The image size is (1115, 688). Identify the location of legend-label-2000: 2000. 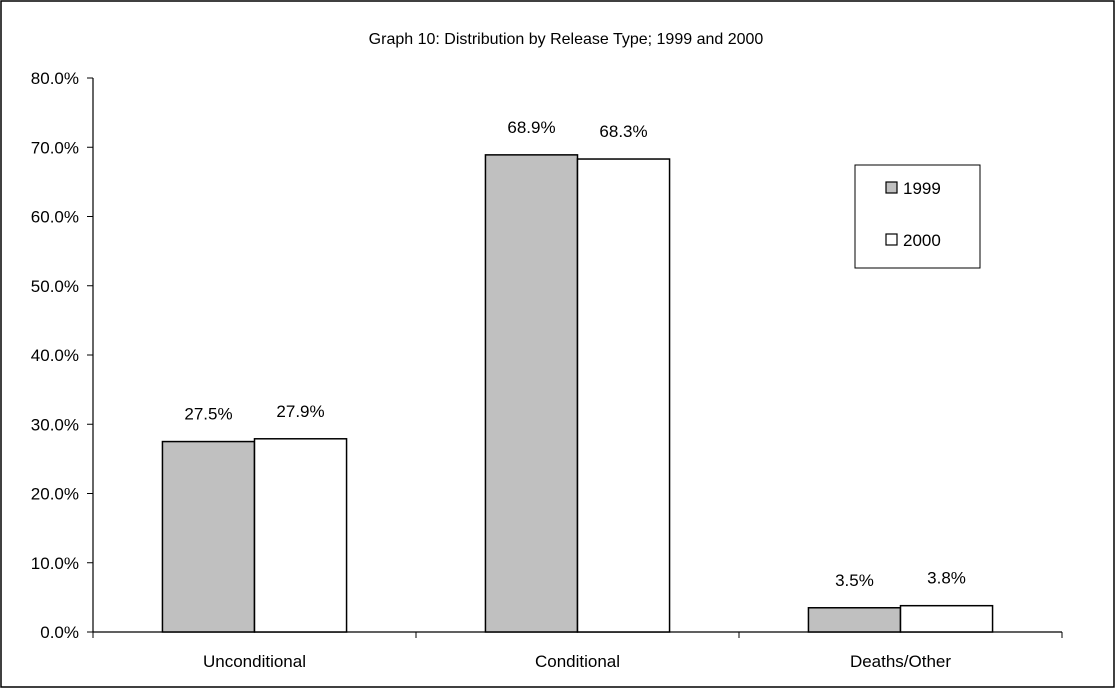
(922, 240).